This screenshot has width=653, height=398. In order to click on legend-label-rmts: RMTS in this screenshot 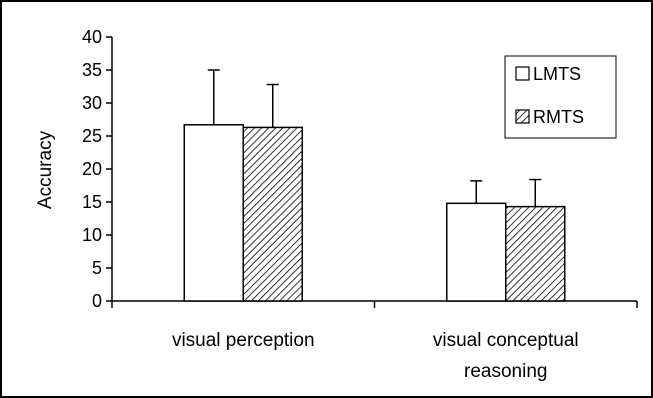, I will do `click(558, 117)`.